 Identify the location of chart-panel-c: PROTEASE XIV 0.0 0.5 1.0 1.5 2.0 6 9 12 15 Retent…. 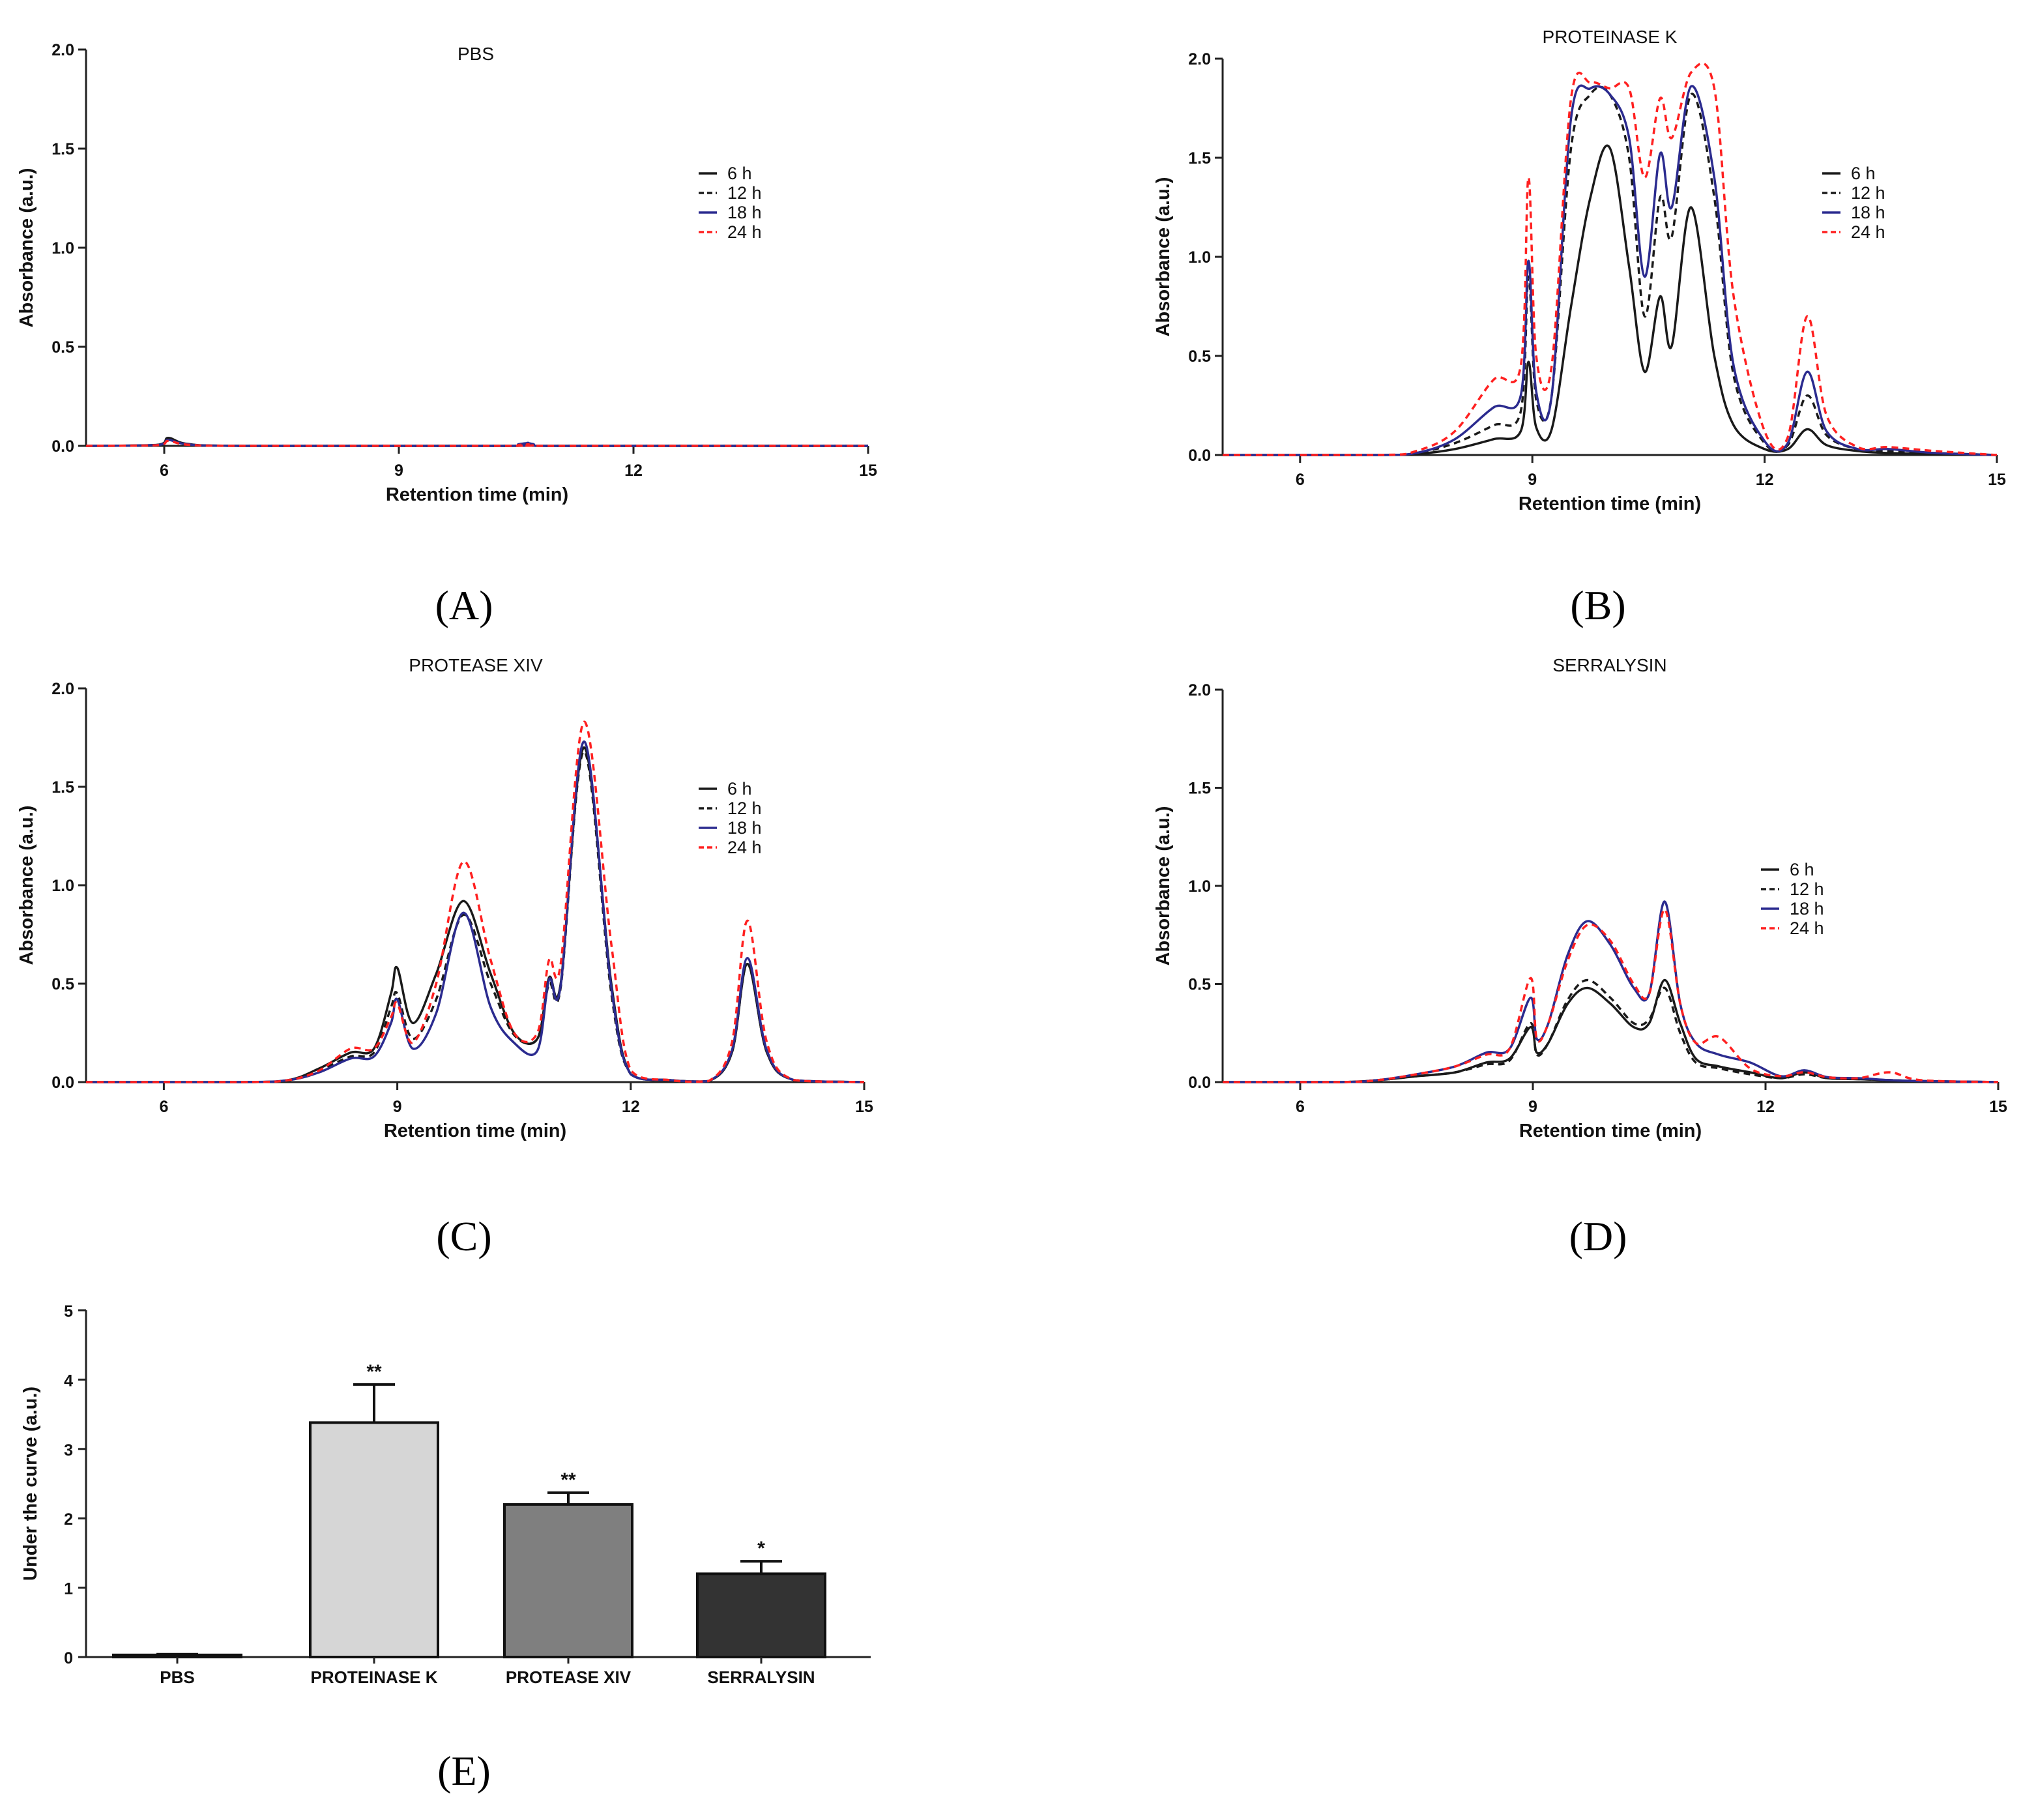
(444, 898).